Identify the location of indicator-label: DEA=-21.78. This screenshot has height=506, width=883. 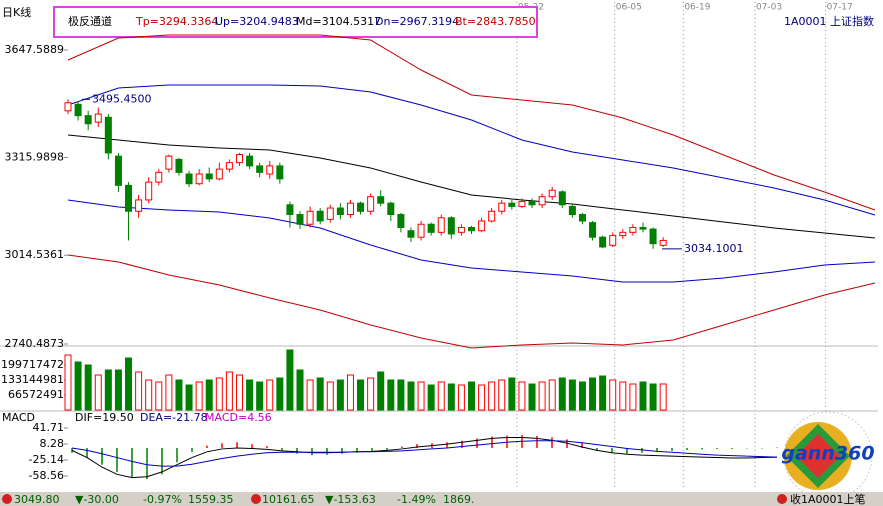
(174, 417).